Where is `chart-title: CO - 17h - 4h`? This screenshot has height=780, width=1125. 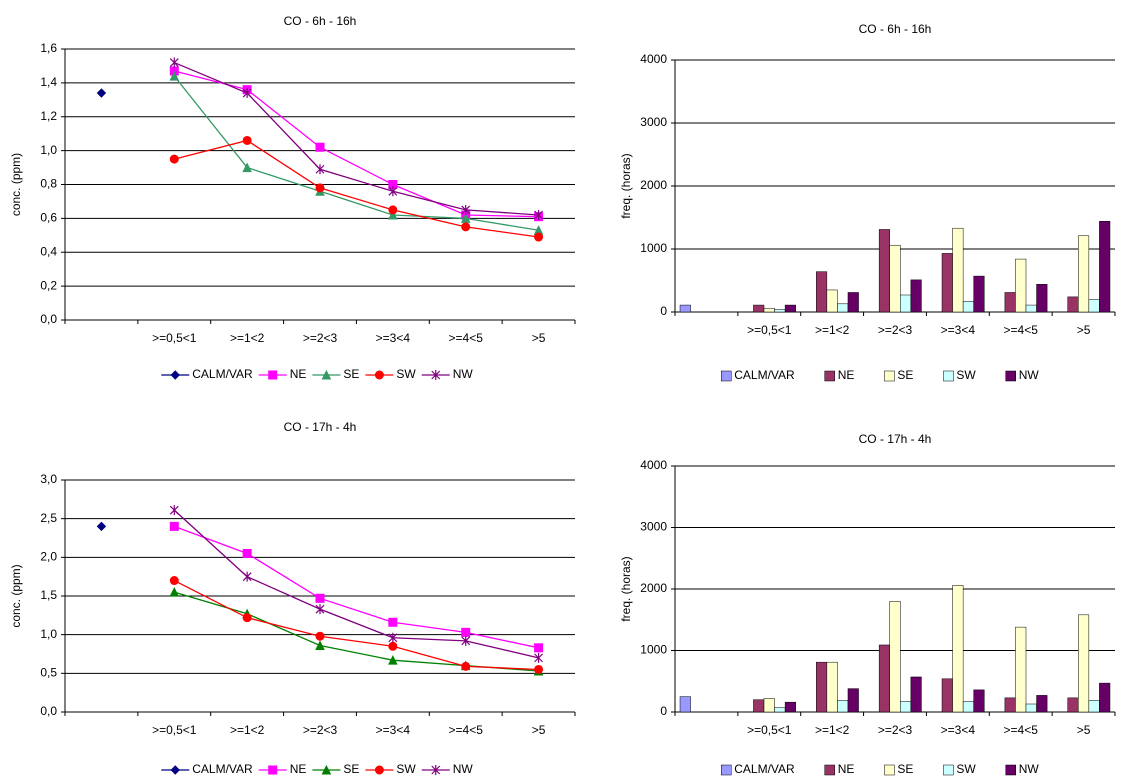 chart-title: CO - 17h - 4h is located at coordinates (895, 439).